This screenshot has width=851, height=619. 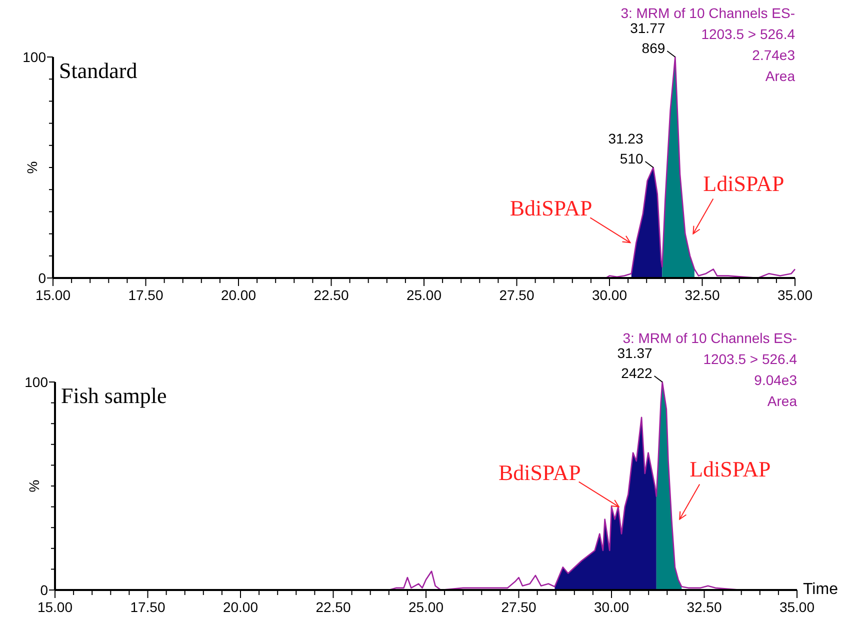 What do you see at coordinates (774, 55) in the screenshot?
I see `annotation: 2.74e3` at bounding box center [774, 55].